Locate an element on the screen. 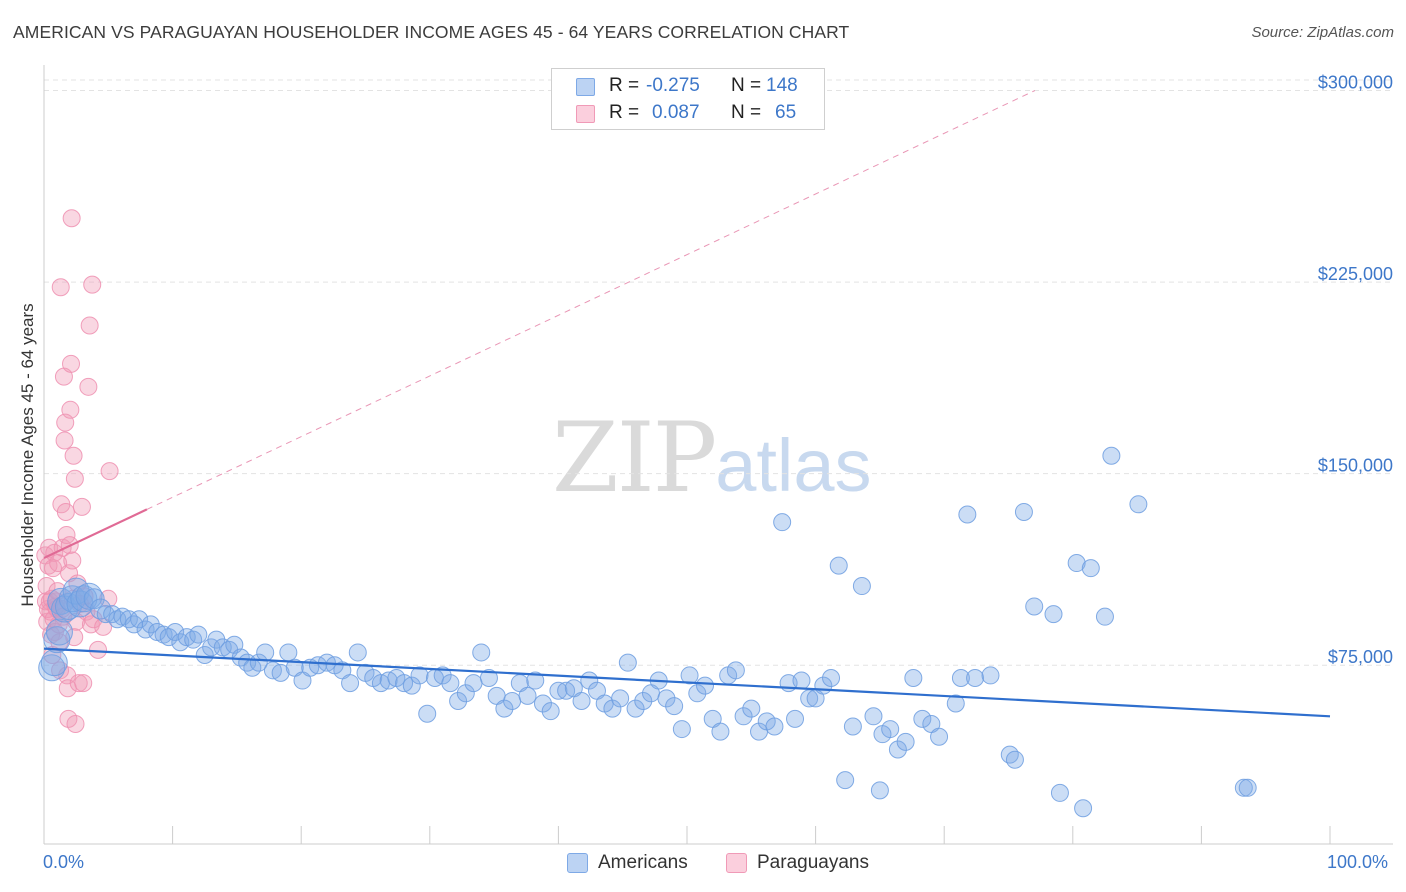  x-tick-label-min: 0.0% is located at coordinates (64, 862).